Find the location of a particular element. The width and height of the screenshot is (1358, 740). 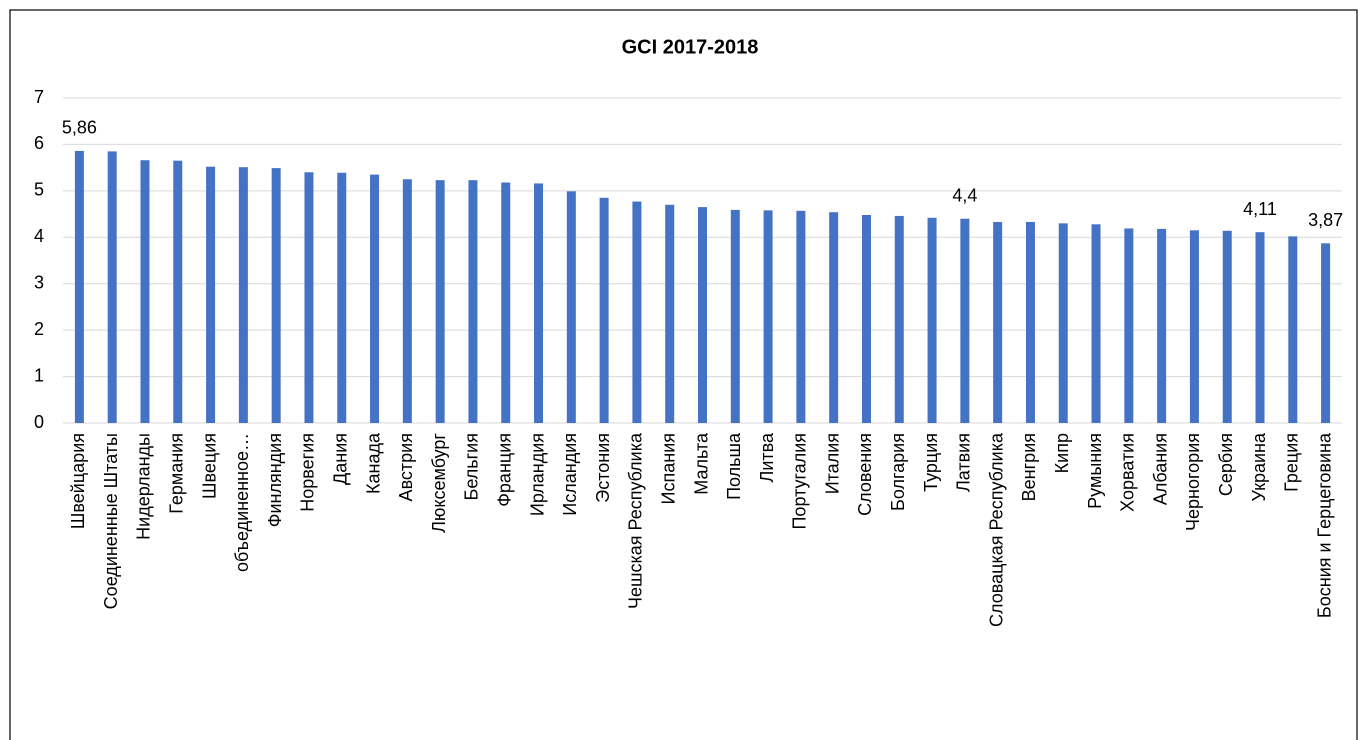

x-tick-label: Болгария is located at coordinates (898, 472).